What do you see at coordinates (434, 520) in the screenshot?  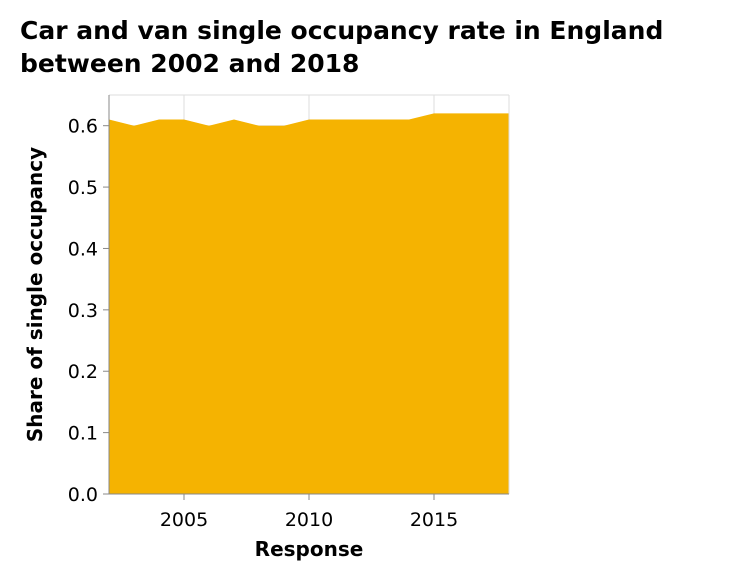 I see `x-tick-label: 2015` at bounding box center [434, 520].